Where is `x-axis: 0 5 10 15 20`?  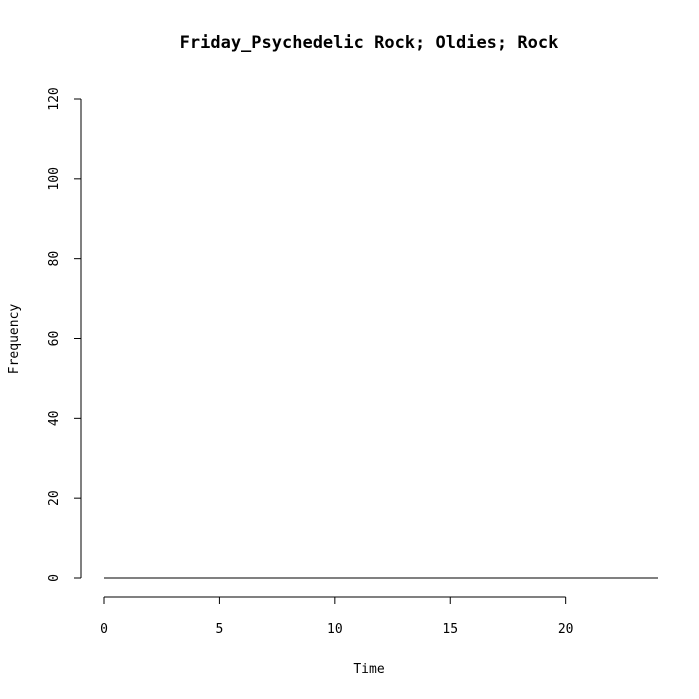
x-axis: 0 5 10 15 20 is located at coordinates (337, 616).